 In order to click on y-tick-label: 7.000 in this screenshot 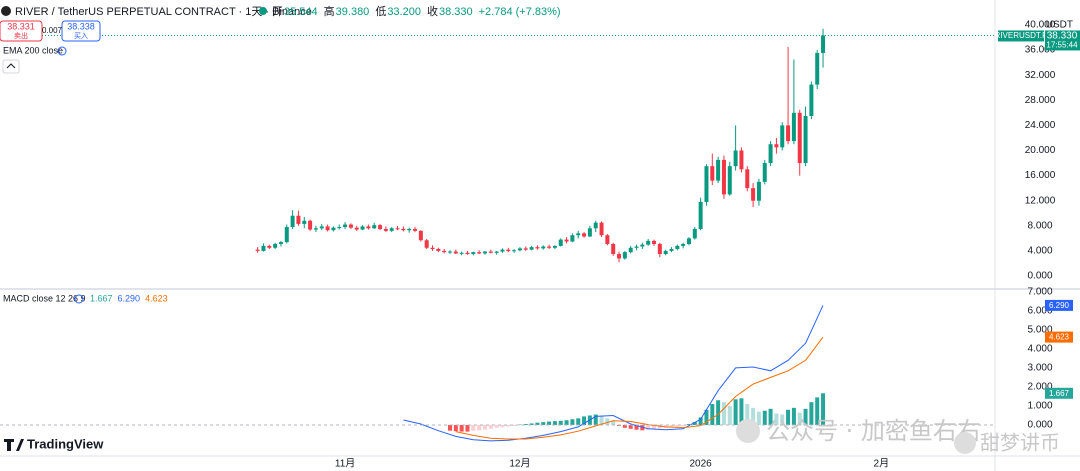, I will do `click(1039, 292)`.